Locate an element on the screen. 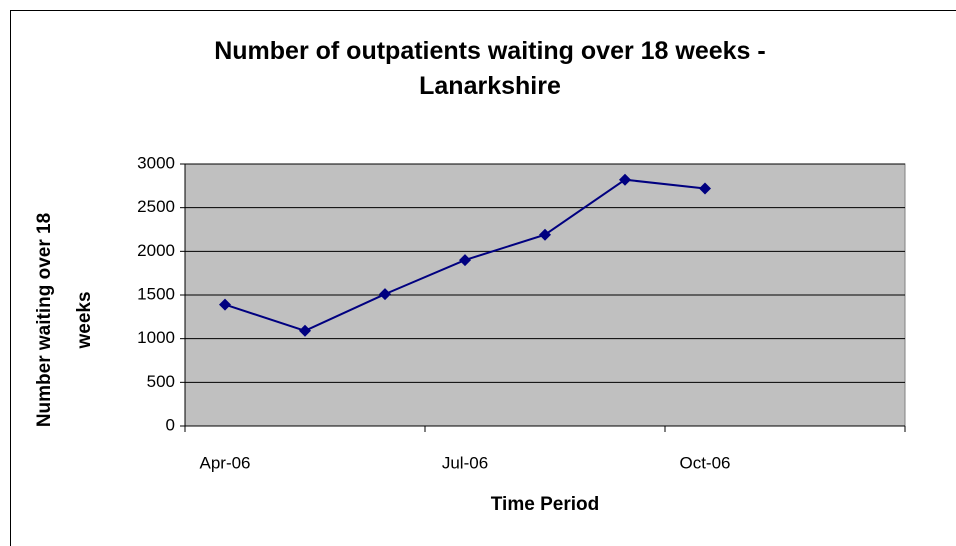 Image resolution: width=956 pixels, height=546 pixels. y-tick-label: 2000 is located at coordinates (156, 250).